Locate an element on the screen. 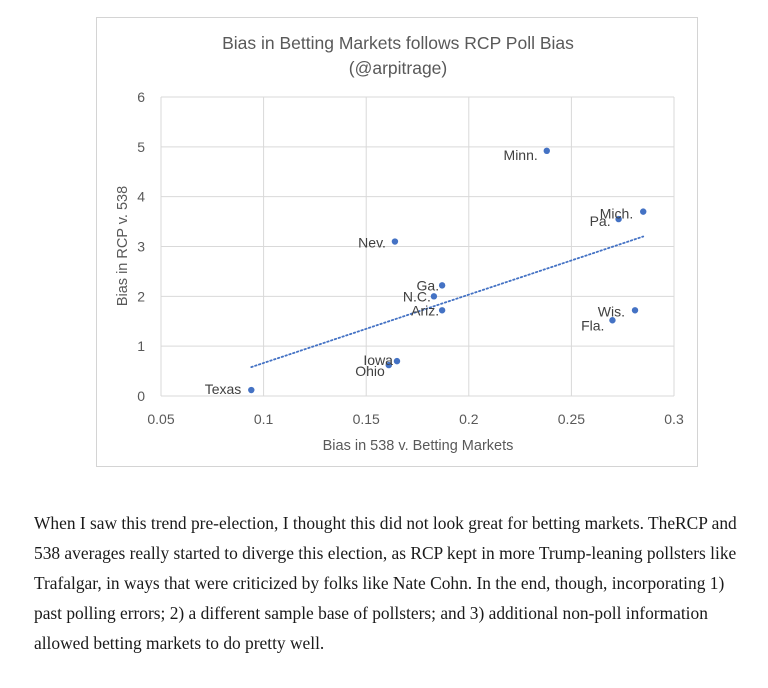 This screenshot has height=688, width=768. y-tick-label: 1 is located at coordinates (141, 346).